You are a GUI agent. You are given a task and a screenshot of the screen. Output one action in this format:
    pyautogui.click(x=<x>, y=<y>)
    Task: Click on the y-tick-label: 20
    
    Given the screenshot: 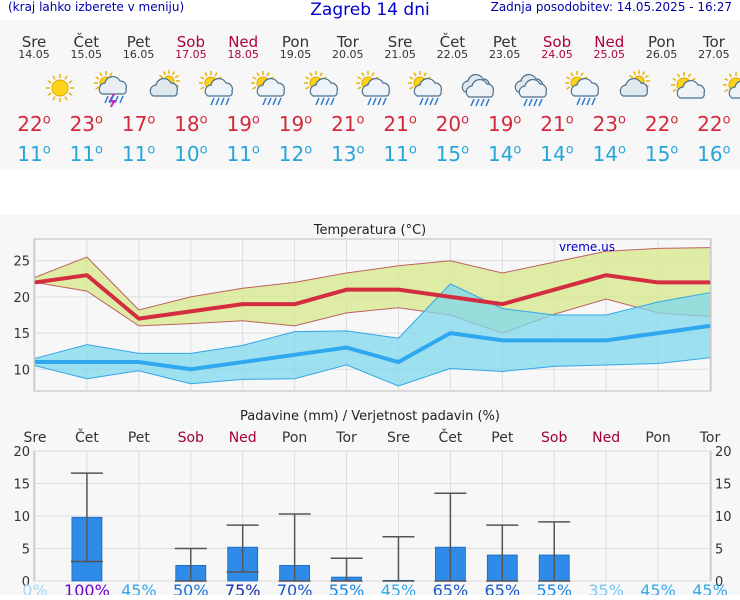 What is the action you would take?
    pyautogui.click(x=21, y=452)
    